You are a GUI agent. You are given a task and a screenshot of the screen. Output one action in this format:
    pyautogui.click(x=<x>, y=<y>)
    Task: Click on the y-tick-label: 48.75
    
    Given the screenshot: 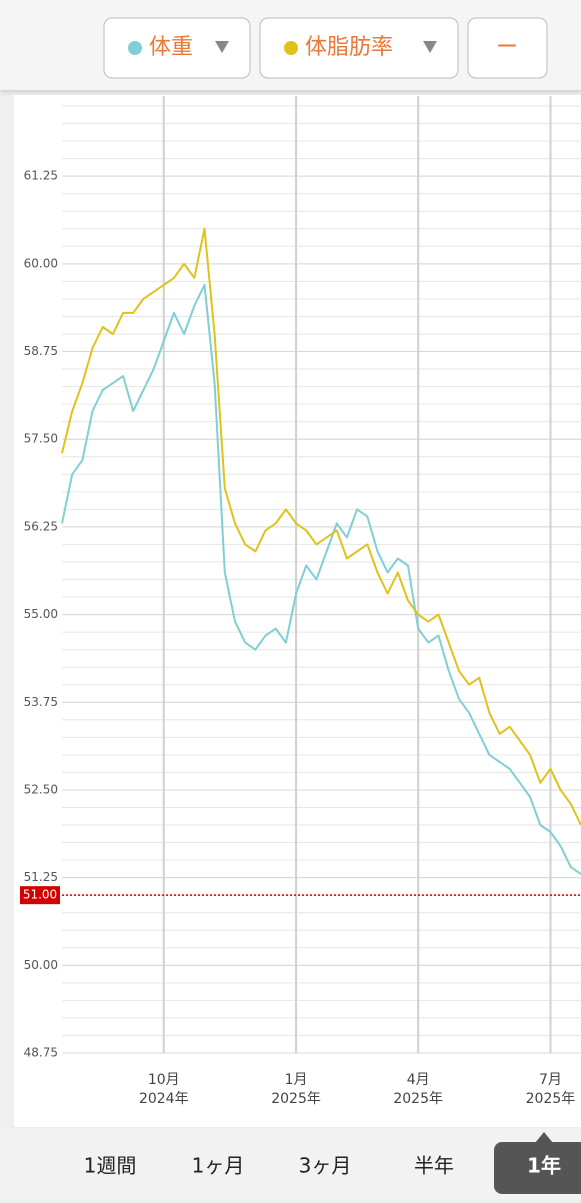 What is the action you would take?
    pyautogui.click(x=41, y=1053)
    